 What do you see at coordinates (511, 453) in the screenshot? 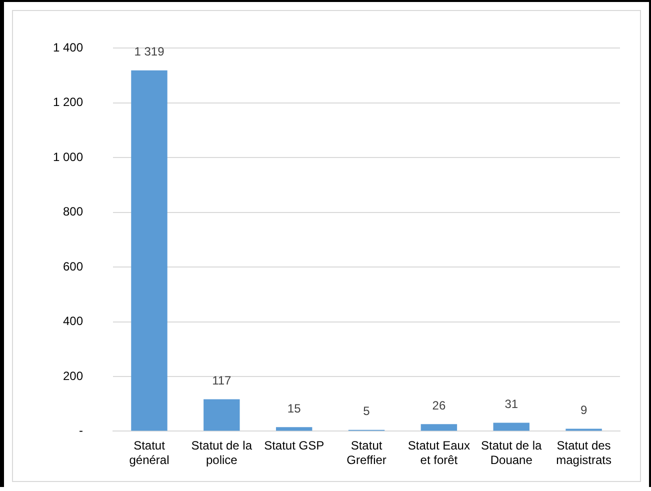
I see `x-tick-label: Statut de la Douane` at bounding box center [511, 453].